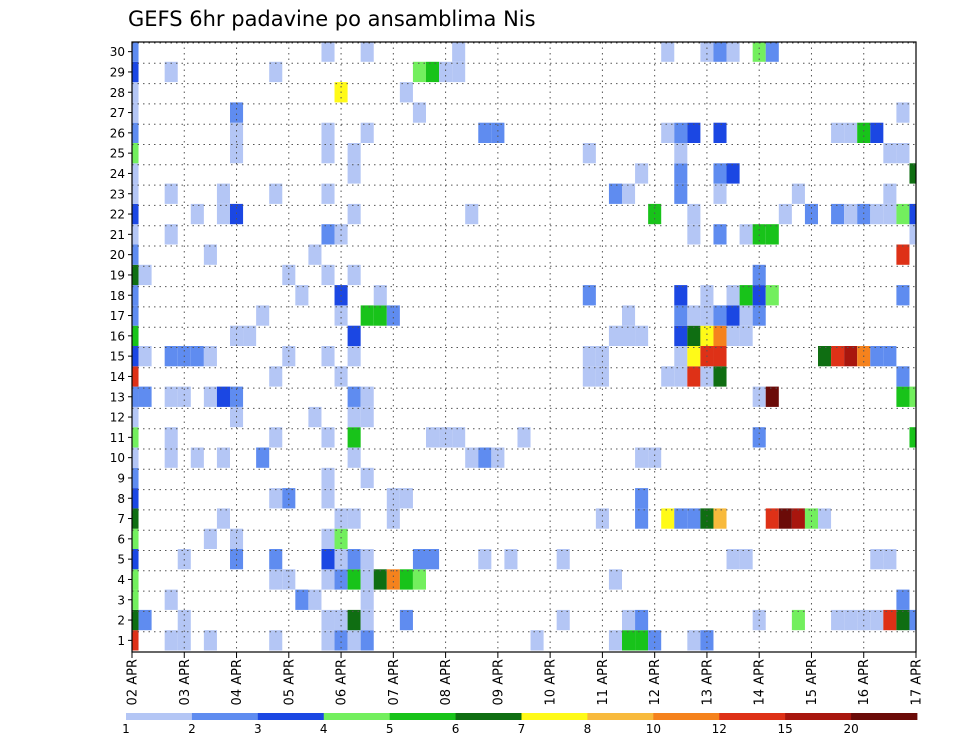 Image resolution: width=960 pixels, height=742 pixels. I want to click on legend-label: 2, so click(192, 729).